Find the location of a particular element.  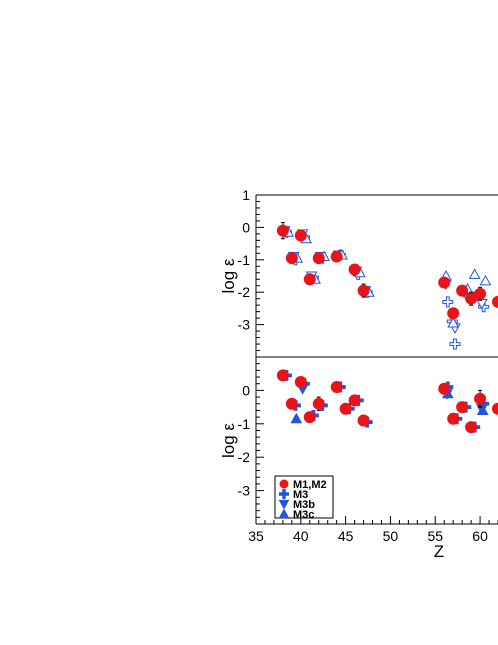

x-tick-label: 35 is located at coordinates (256, 536).